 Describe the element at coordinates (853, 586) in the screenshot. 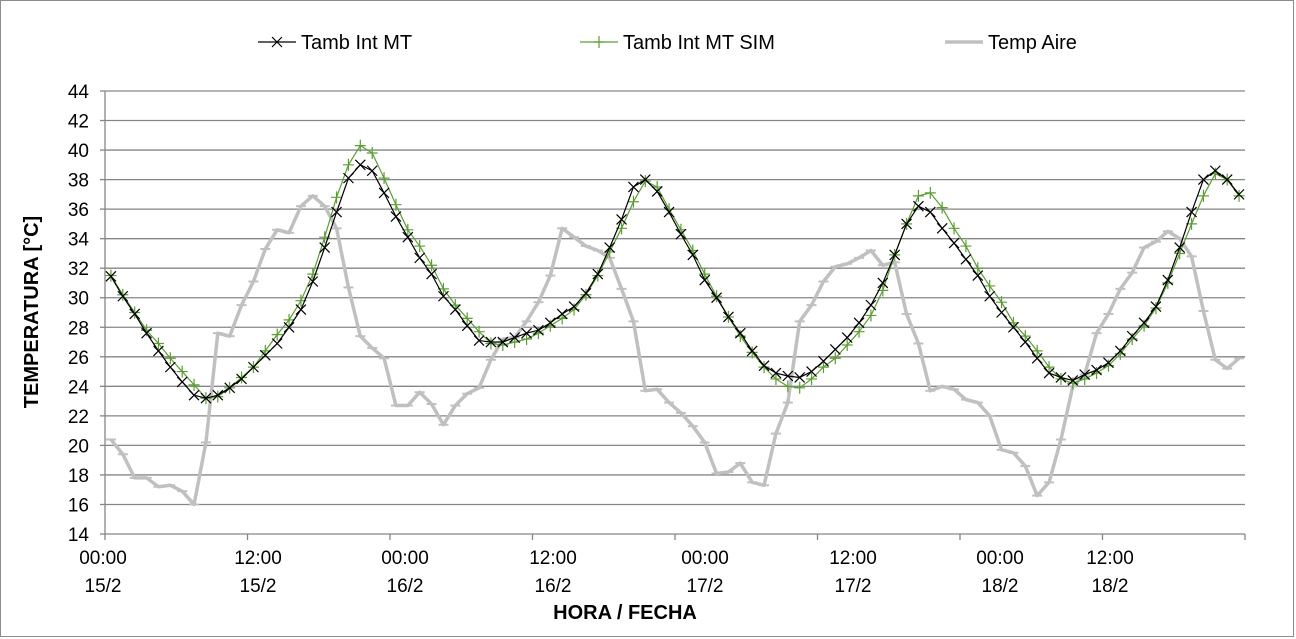

I see `x-tick-label-date: 17/2` at that location.